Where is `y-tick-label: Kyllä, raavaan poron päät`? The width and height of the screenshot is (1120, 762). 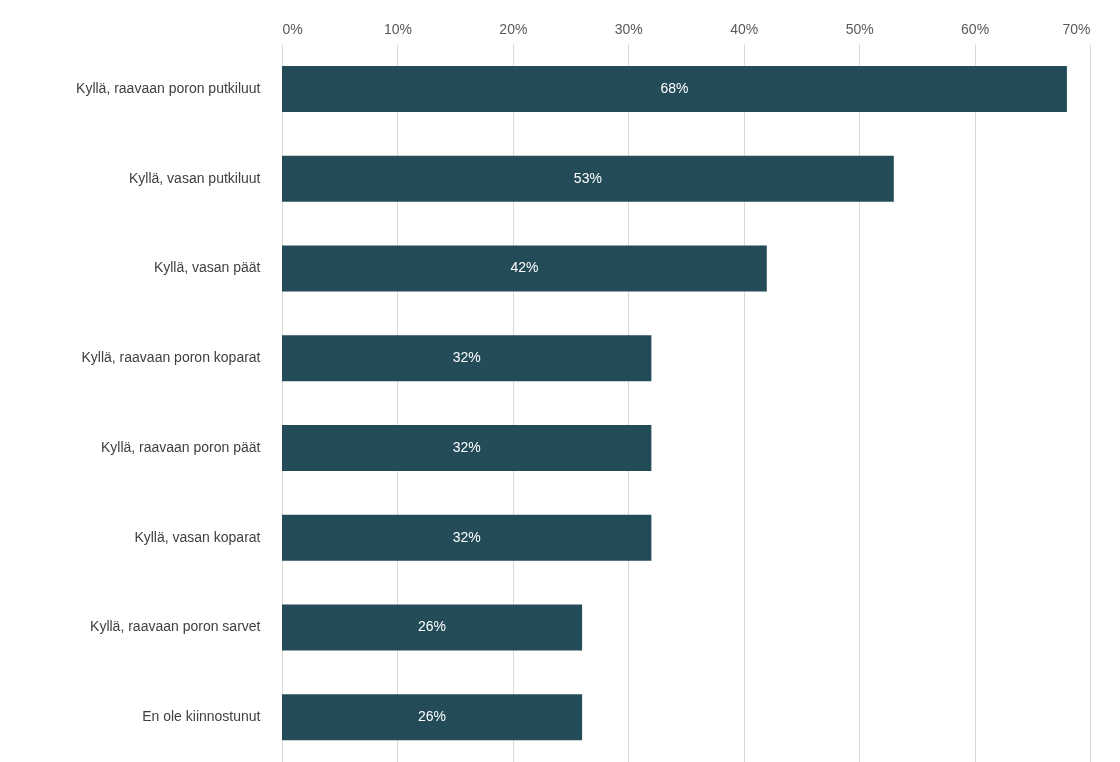 y-tick-label: Kyllä, raavaan poron päät is located at coordinates (180, 446).